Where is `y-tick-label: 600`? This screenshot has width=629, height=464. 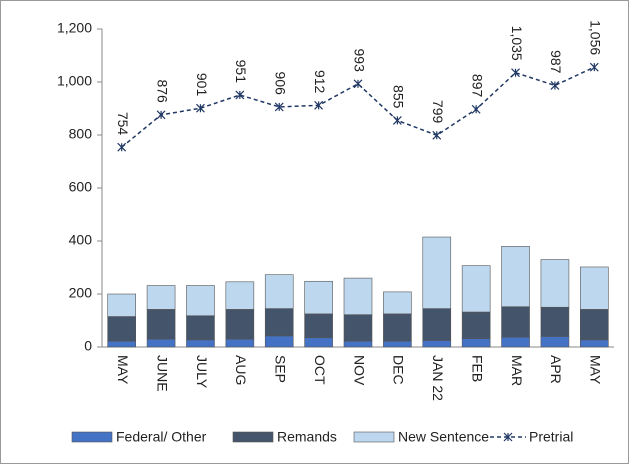
y-tick-label: 600 is located at coordinates (81, 187).